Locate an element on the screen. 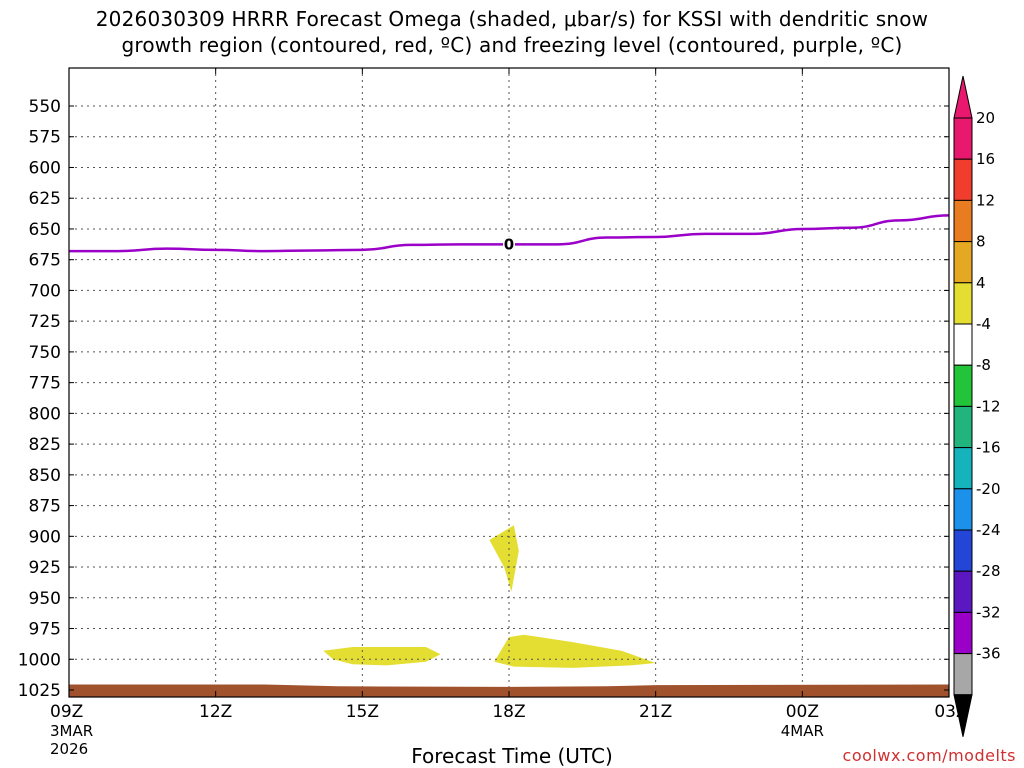 The image size is (1024, 768). colorbar-label-20: 20 is located at coordinates (985, 118).